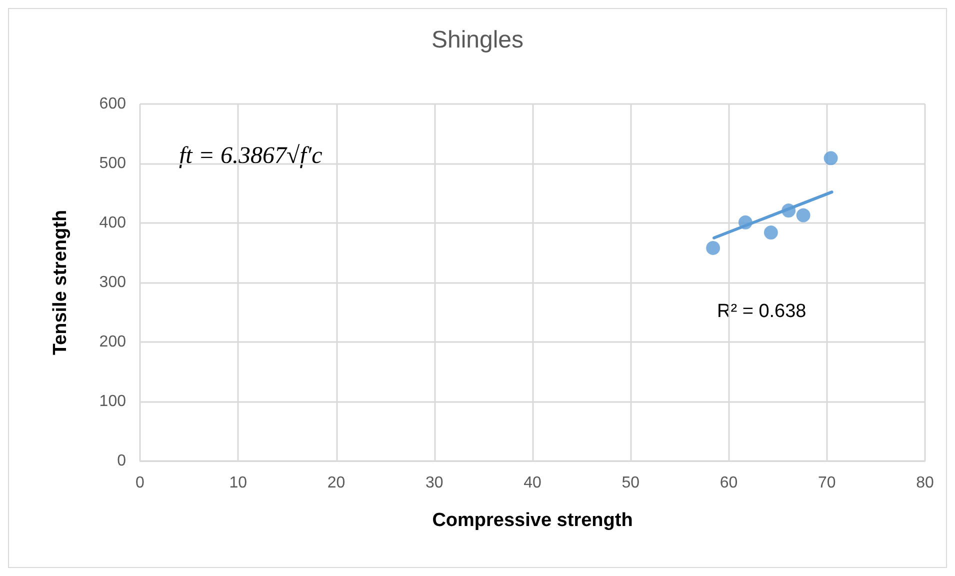 The height and width of the screenshot is (576, 955). Describe the element at coordinates (238, 483) in the screenshot. I see `x-tick-label: 10` at that location.